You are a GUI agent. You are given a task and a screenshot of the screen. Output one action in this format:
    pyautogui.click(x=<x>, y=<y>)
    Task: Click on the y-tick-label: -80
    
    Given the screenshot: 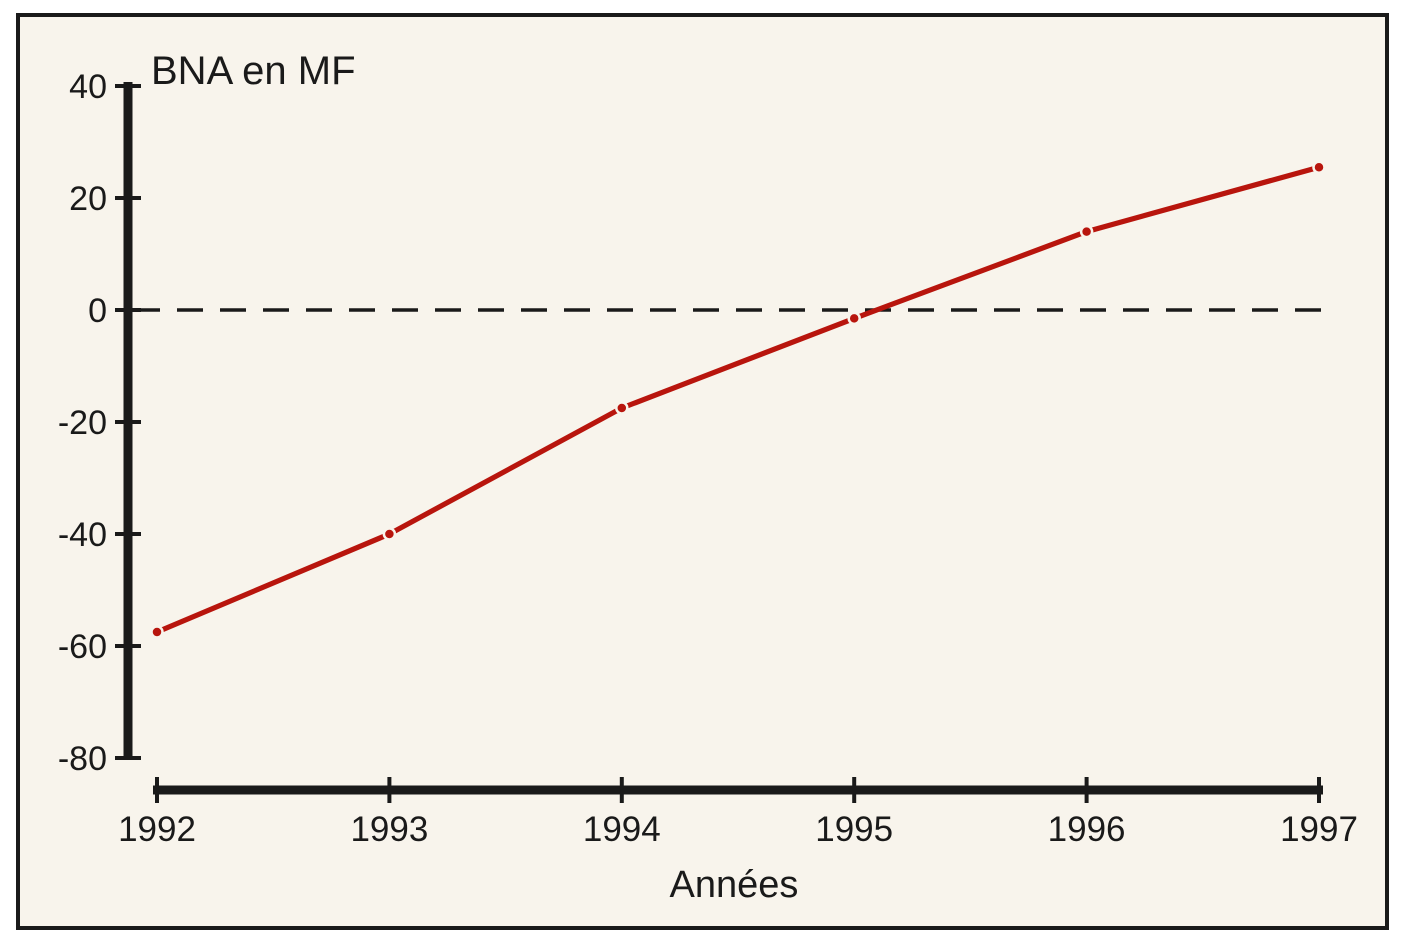 What is the action you would take?
    pyautogui.click(x=82, y=759)
    